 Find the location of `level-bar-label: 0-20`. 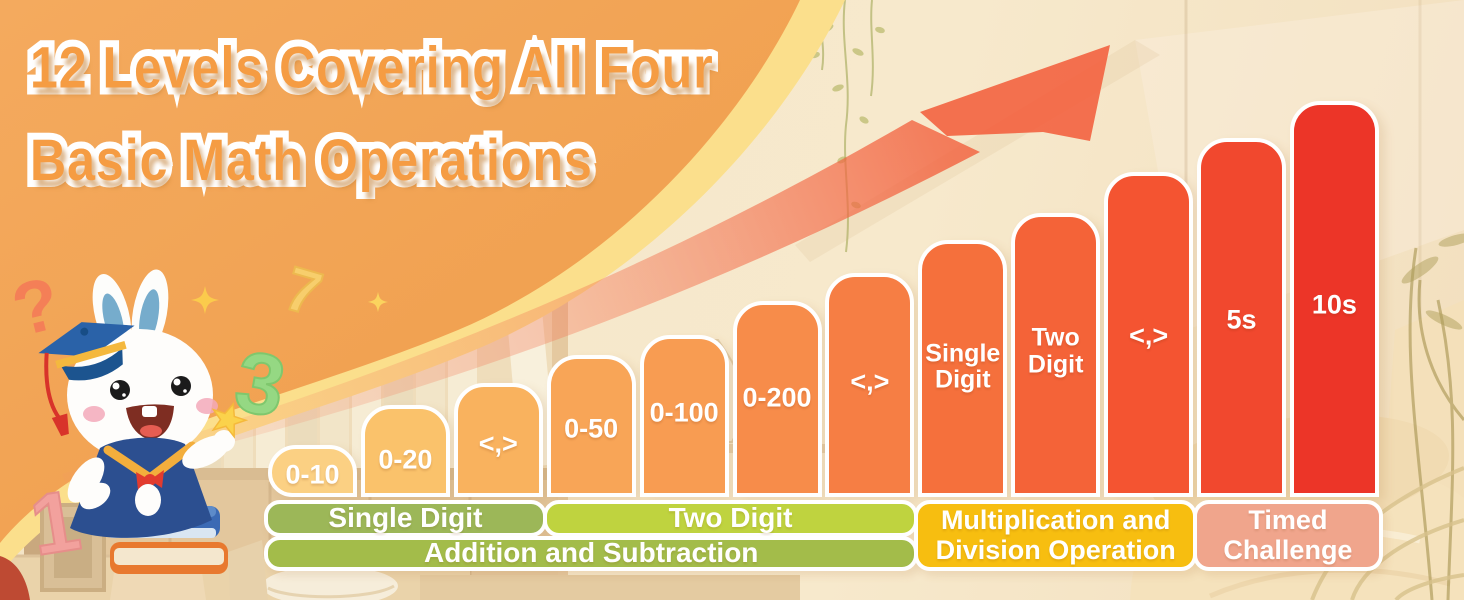

level-bar-label: 0-20 is located at coordinates (405, 459).